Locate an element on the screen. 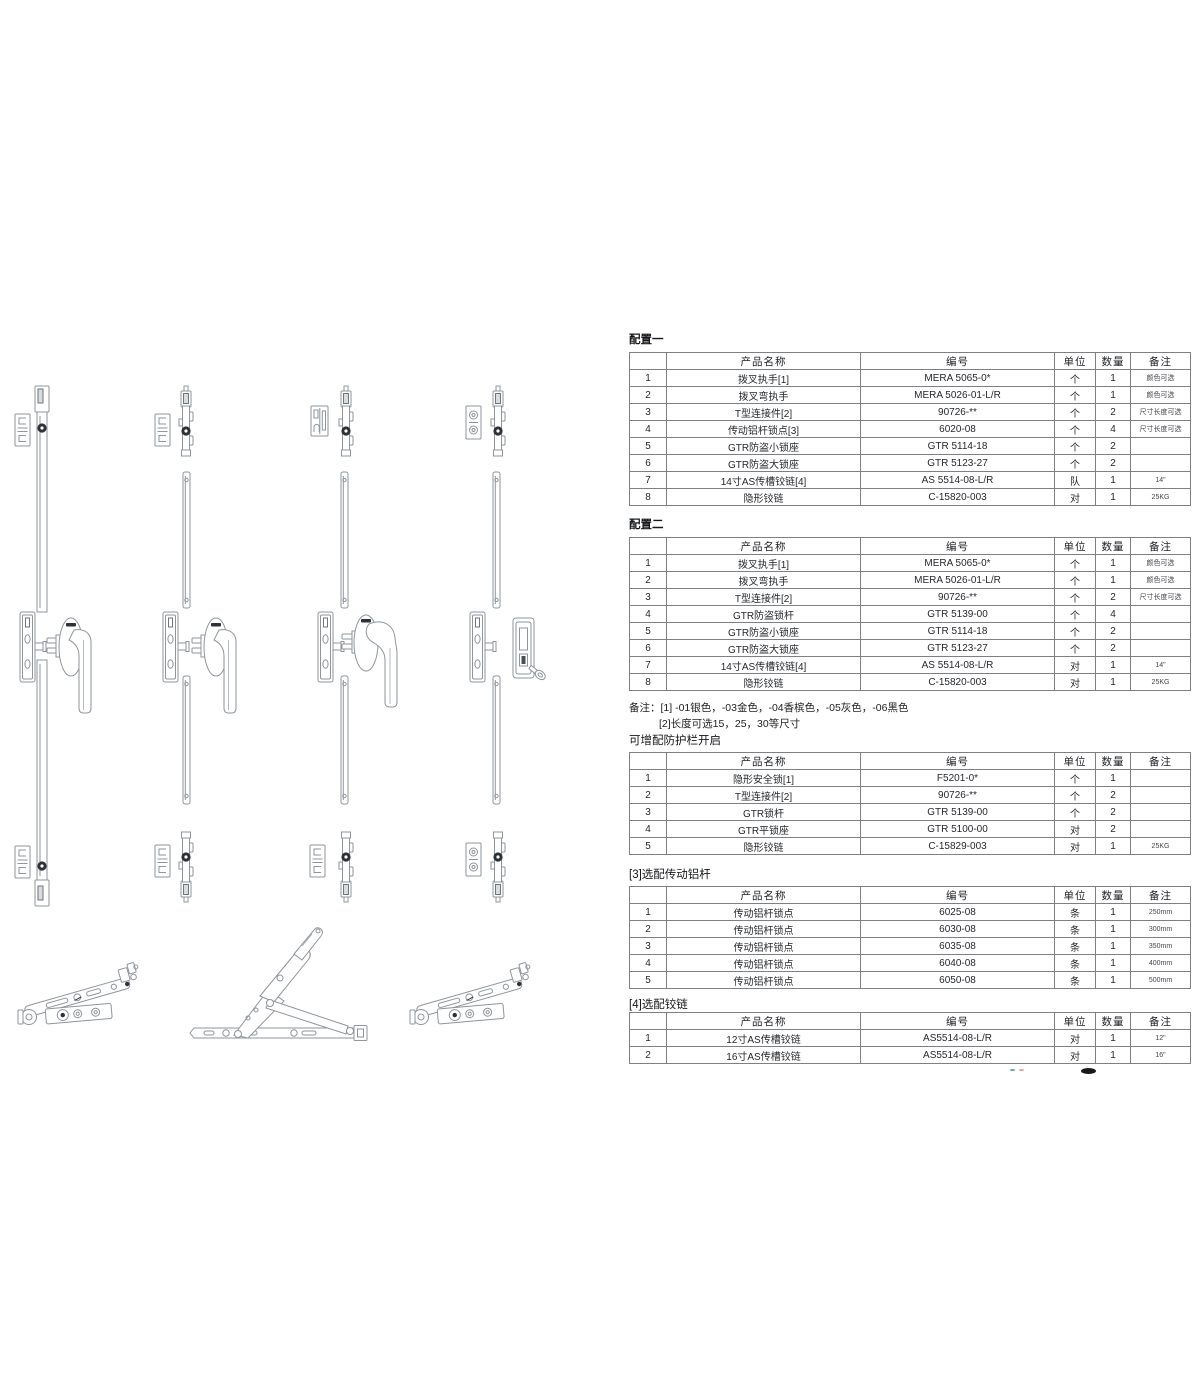 The image size is (1200, 1400). column-header: 备注 is located at coordinates (1160, 895).